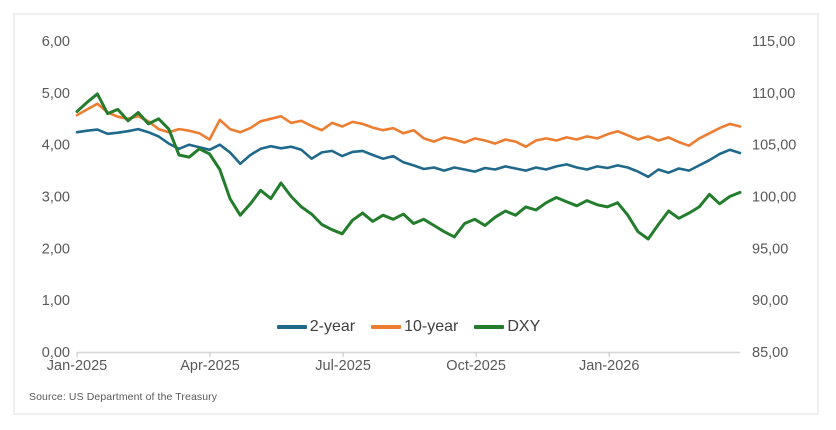  Describe the element at coordinates (56, 249) in the screenshot. I see `left-axis-tick-label: 2,00` at that location.